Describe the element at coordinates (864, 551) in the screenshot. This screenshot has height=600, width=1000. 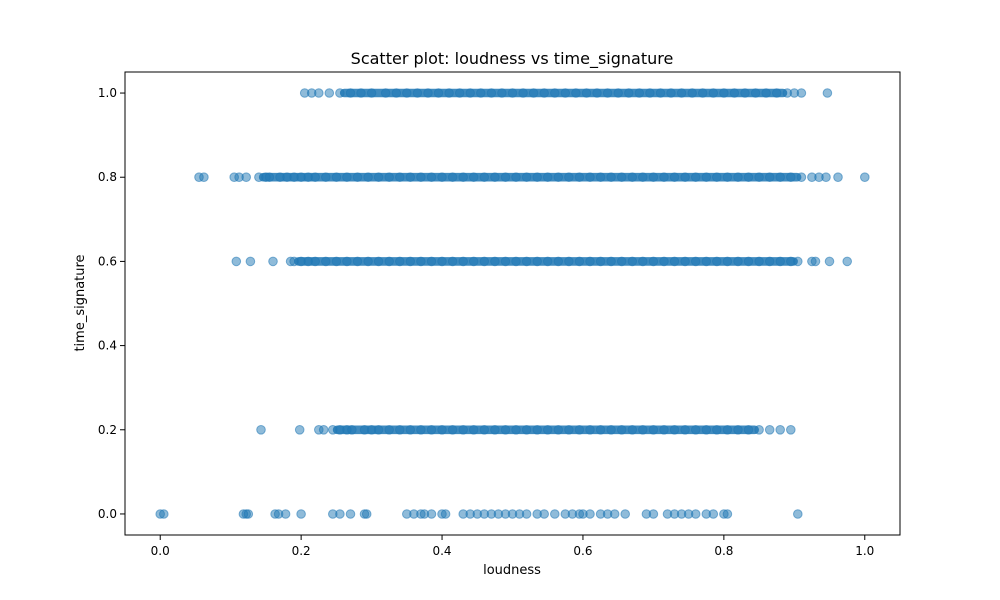
I see `x-tick-label: 1.0` at that location.